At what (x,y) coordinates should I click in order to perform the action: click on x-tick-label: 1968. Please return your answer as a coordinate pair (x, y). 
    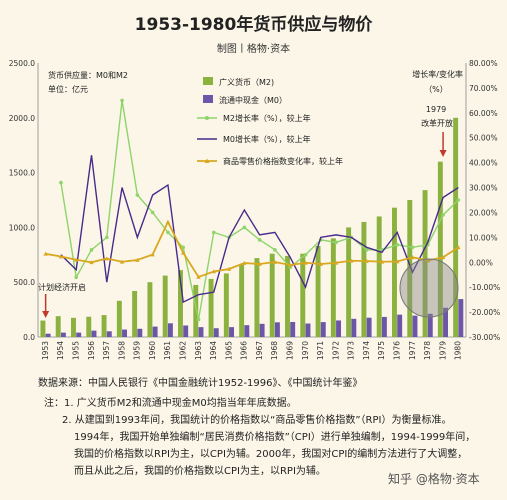
    Looking at the image, I should click on (274, 350).